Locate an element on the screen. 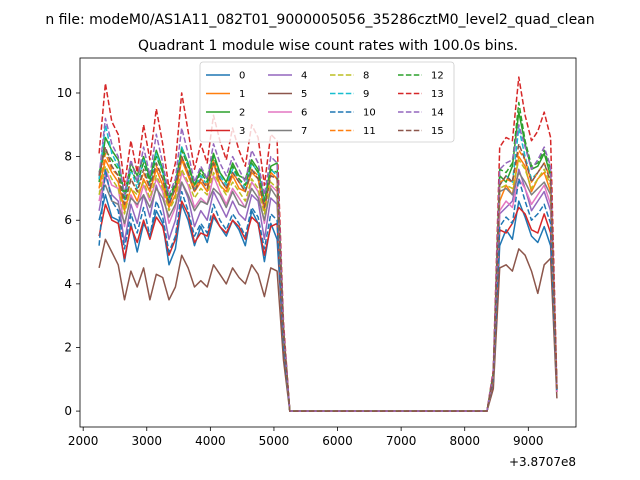  legend-frame is located at coordinates (327, 102).